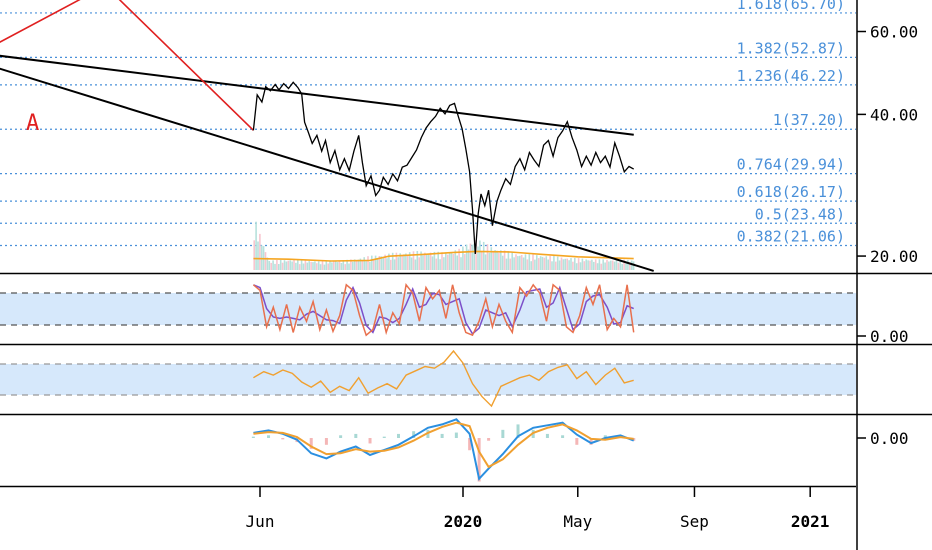 The height and width of the screenshot is (550, 932). Describe the element at coordinates (538, 509) in the screenshot. I see `time-axis: Jun 2020 May Sep 2021` at that location.